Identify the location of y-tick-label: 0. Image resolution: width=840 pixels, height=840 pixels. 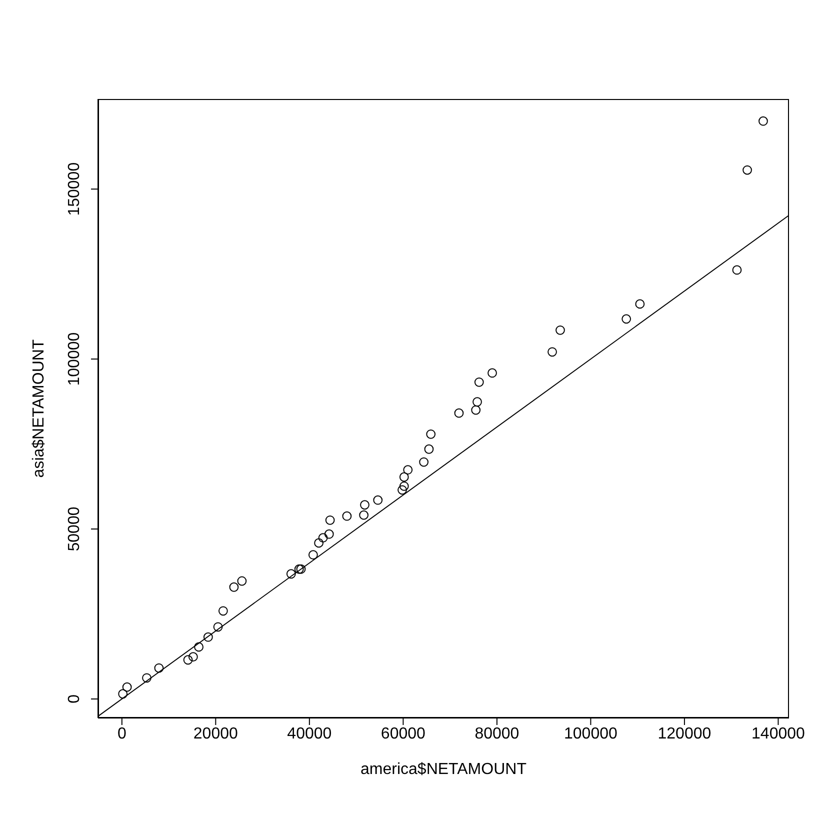
(74, 699).